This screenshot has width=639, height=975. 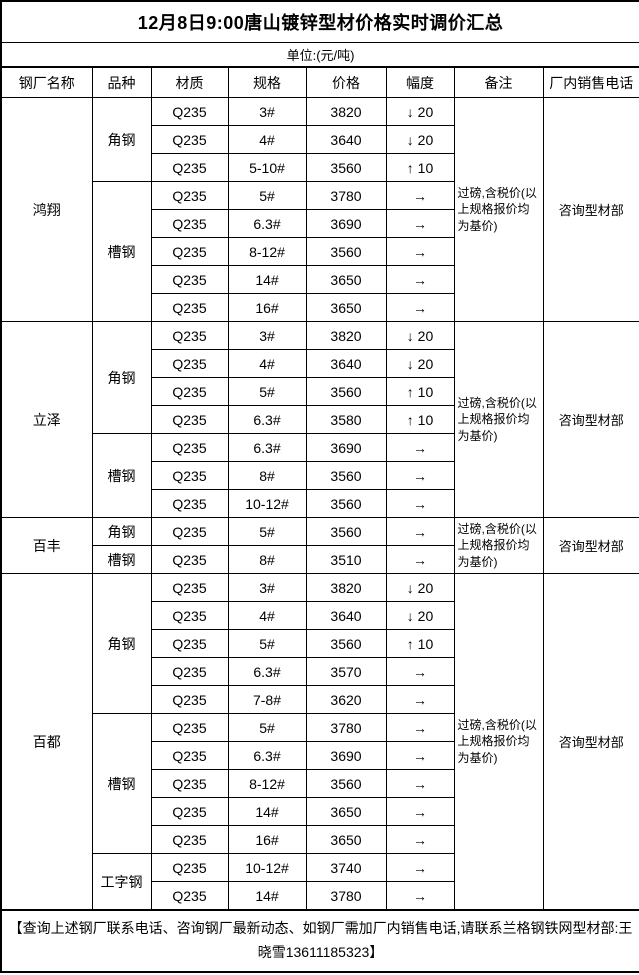 I want to click on mill-name-cell: 立泽, so click(x=46, y=419).